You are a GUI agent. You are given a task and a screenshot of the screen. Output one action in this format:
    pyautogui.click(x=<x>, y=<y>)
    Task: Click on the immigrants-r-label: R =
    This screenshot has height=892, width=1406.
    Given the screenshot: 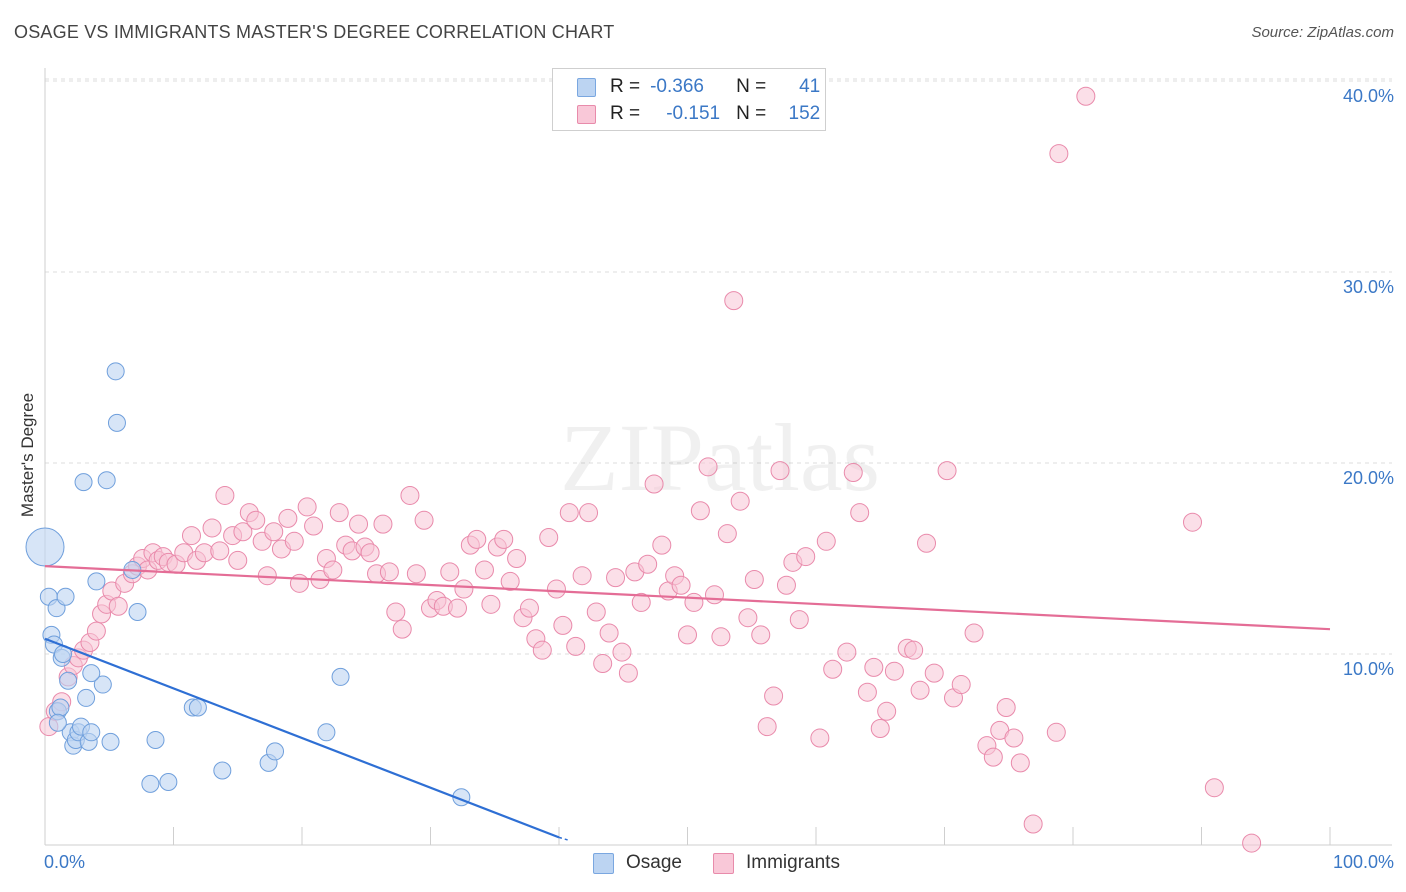 What is the action you would take?
    pyautogui.click(x=625, y=113)
    